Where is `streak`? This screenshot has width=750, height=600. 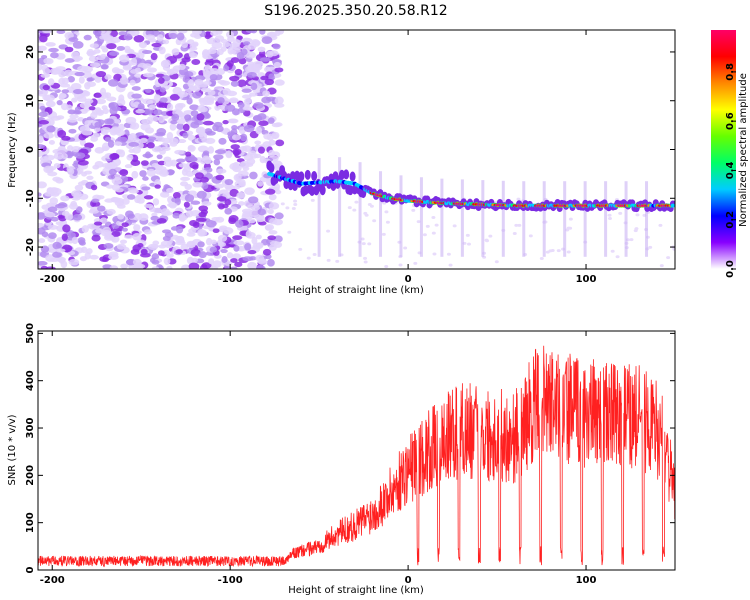
streak is located at coordinates (626, 219).